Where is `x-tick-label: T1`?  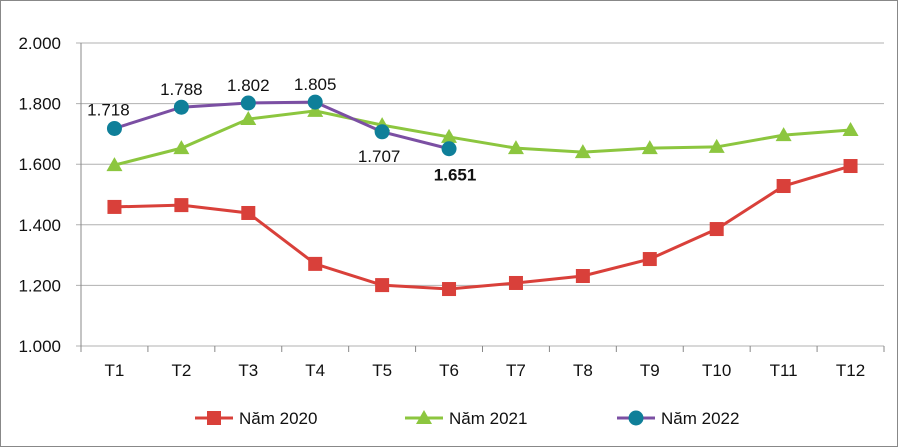 x-tick-label: T1 is located at coordinates (115, 370).